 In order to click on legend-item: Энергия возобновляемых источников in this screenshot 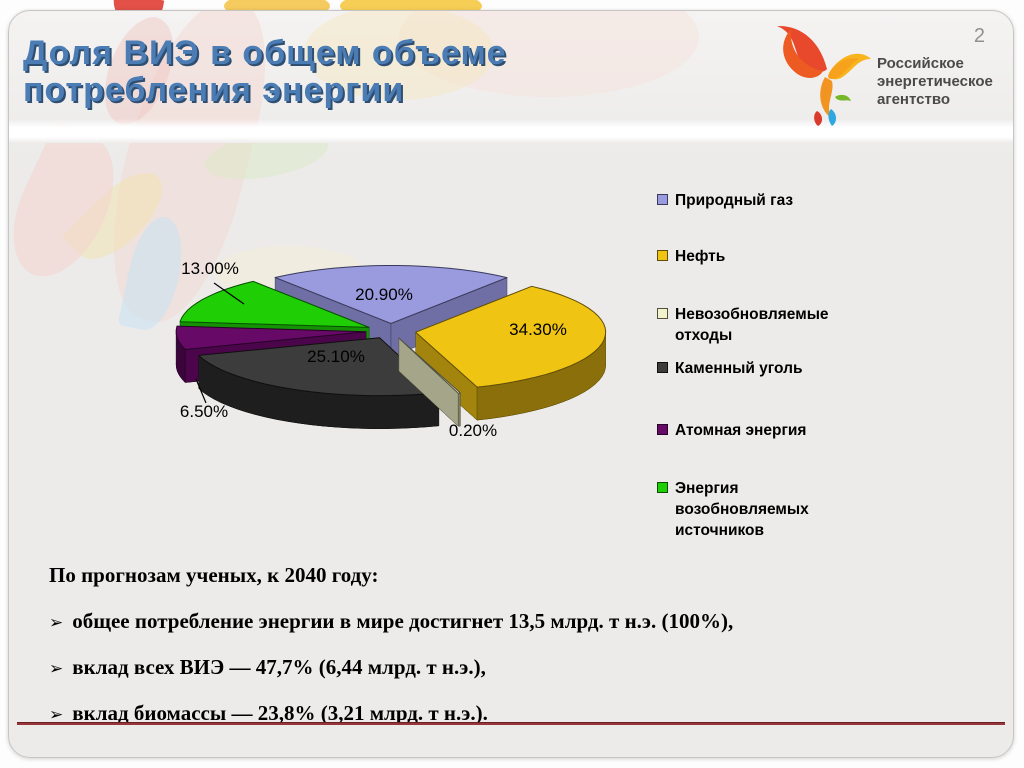, I will do `click(757, 509)`.